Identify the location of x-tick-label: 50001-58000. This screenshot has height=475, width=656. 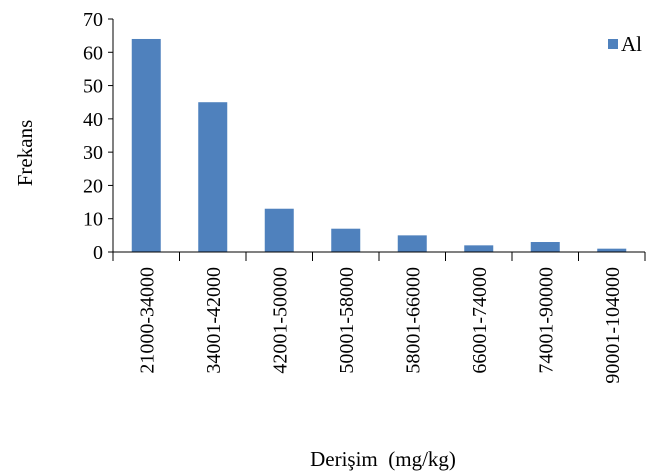
(347, 320).